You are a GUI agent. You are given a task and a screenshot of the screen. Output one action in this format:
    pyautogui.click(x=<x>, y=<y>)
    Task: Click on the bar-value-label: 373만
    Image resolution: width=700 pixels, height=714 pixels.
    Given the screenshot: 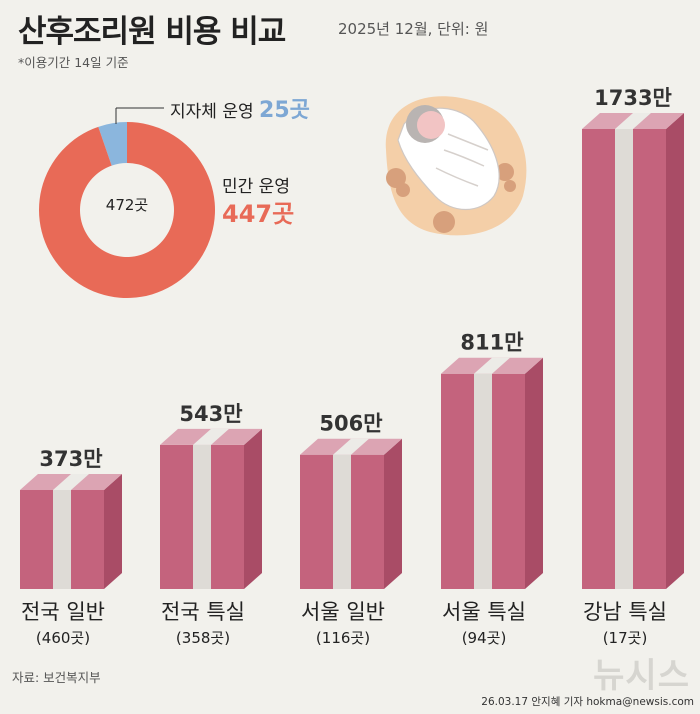 What is the action you would take?
    pyautogui.click(x=70, y=459)
    